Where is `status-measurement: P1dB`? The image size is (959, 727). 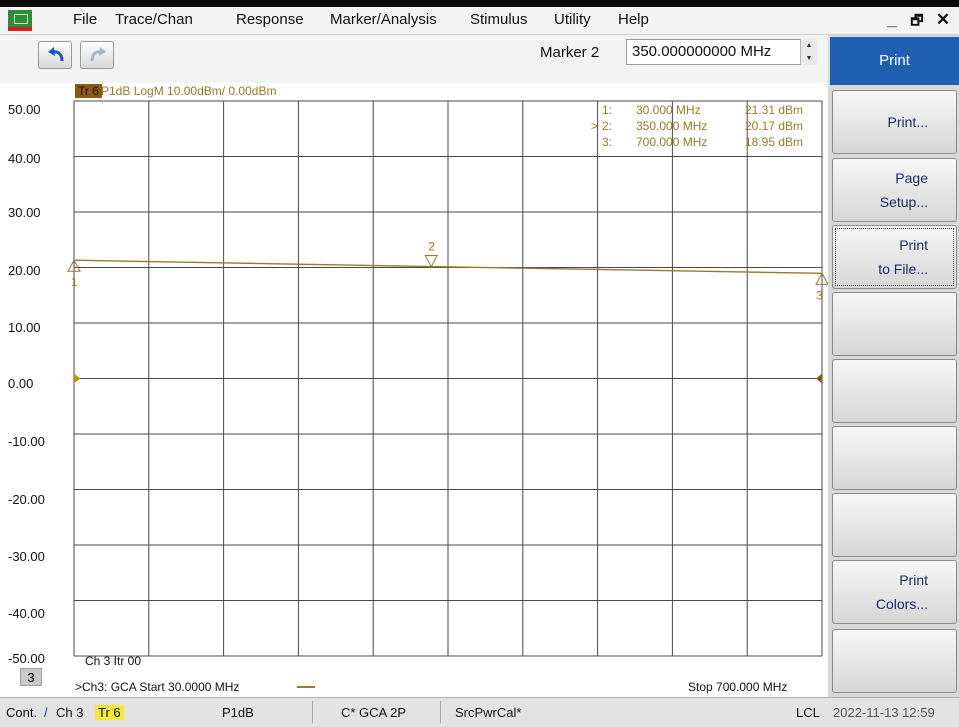 status-measurement: P1dB is located at coordinates (238, 712).